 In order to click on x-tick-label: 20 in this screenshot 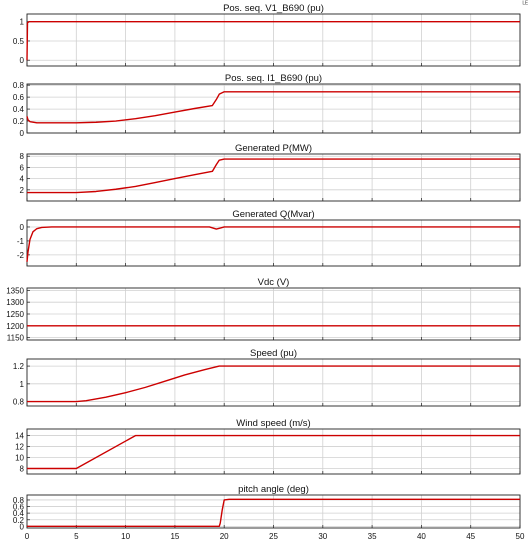, I will do `click(224, 536)`.